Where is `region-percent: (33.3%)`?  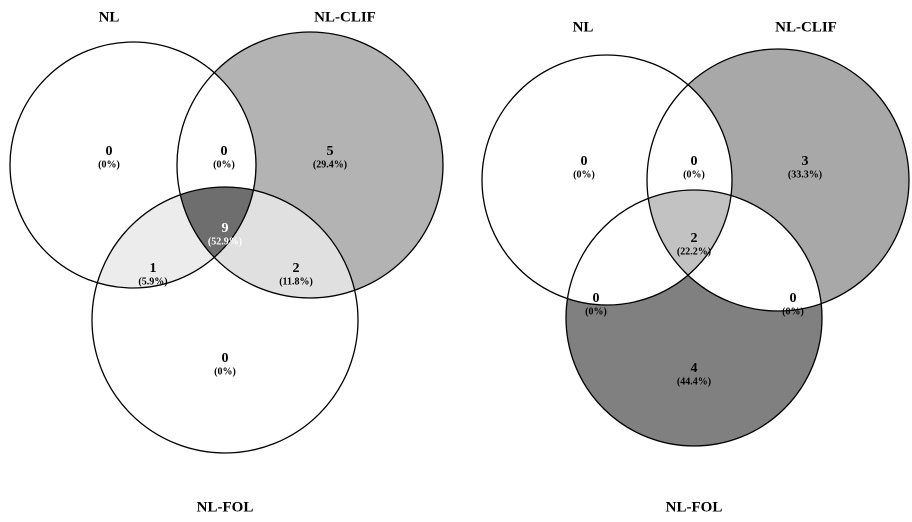
region-percent: (33.3%) is located at coordinates (805, 174).